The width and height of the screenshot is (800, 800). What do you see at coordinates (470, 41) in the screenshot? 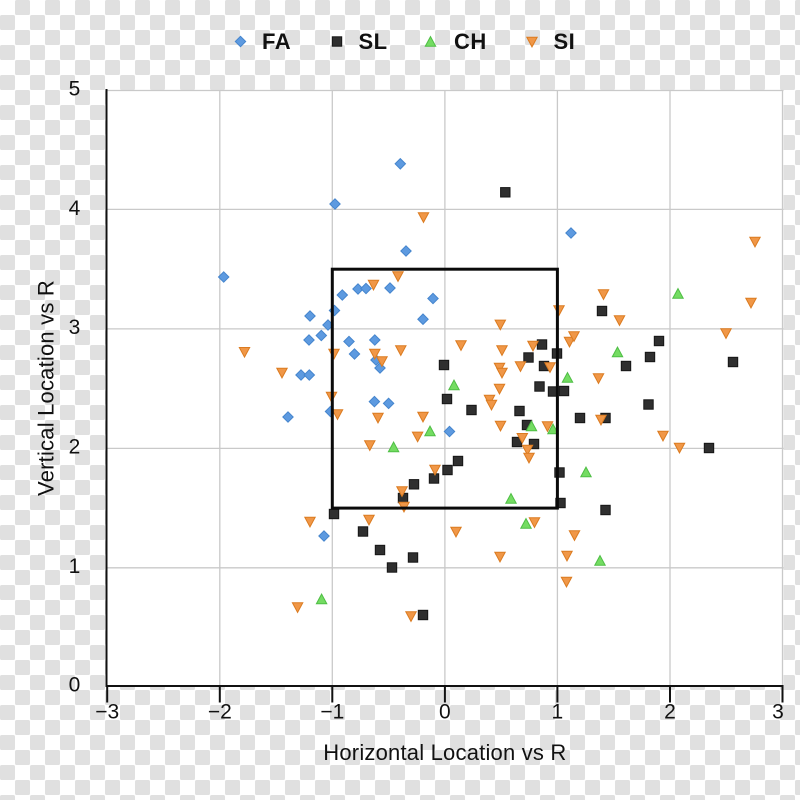
I see `svg-text: CH` at bounding box center [470, 41].